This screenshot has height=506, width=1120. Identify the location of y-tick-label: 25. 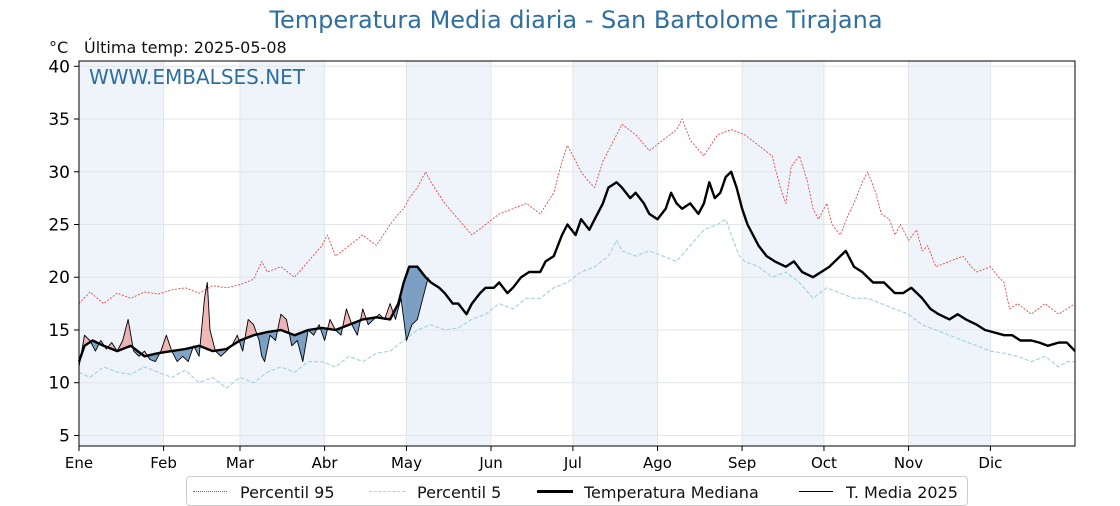
(59, 225).